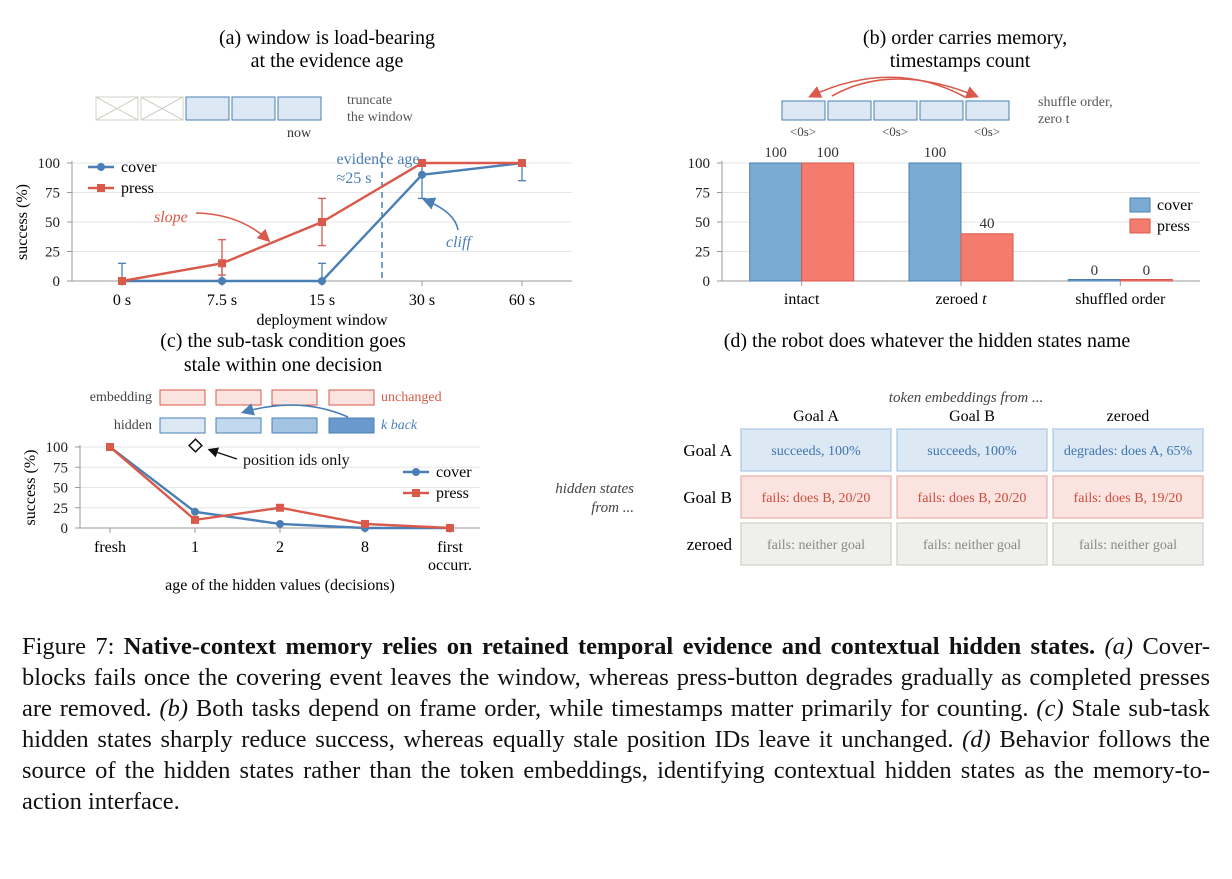  I want to click on row-header: zeroed, so click(710, 544).